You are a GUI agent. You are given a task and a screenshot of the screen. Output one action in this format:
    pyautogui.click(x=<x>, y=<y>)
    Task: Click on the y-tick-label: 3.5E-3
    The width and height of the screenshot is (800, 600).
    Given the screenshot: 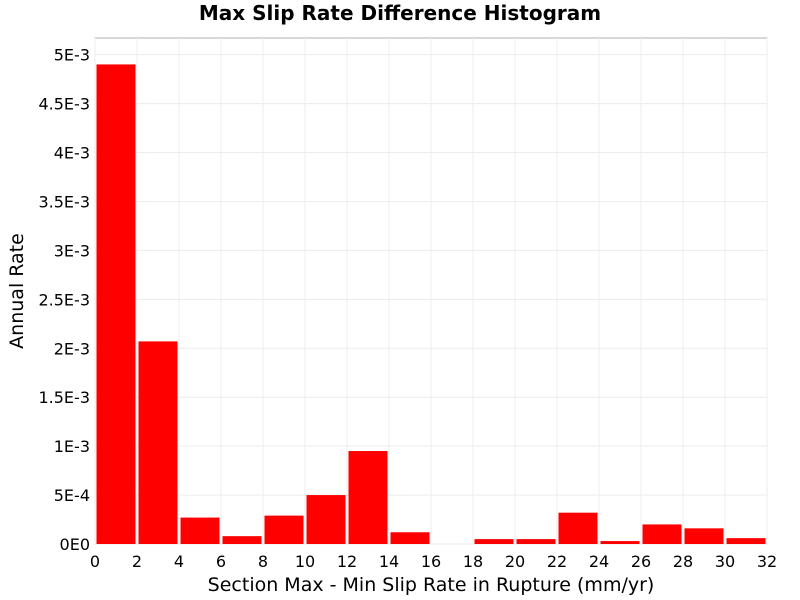 What is the action you would take?
    pyautogui.click(x=64, y=201)
    